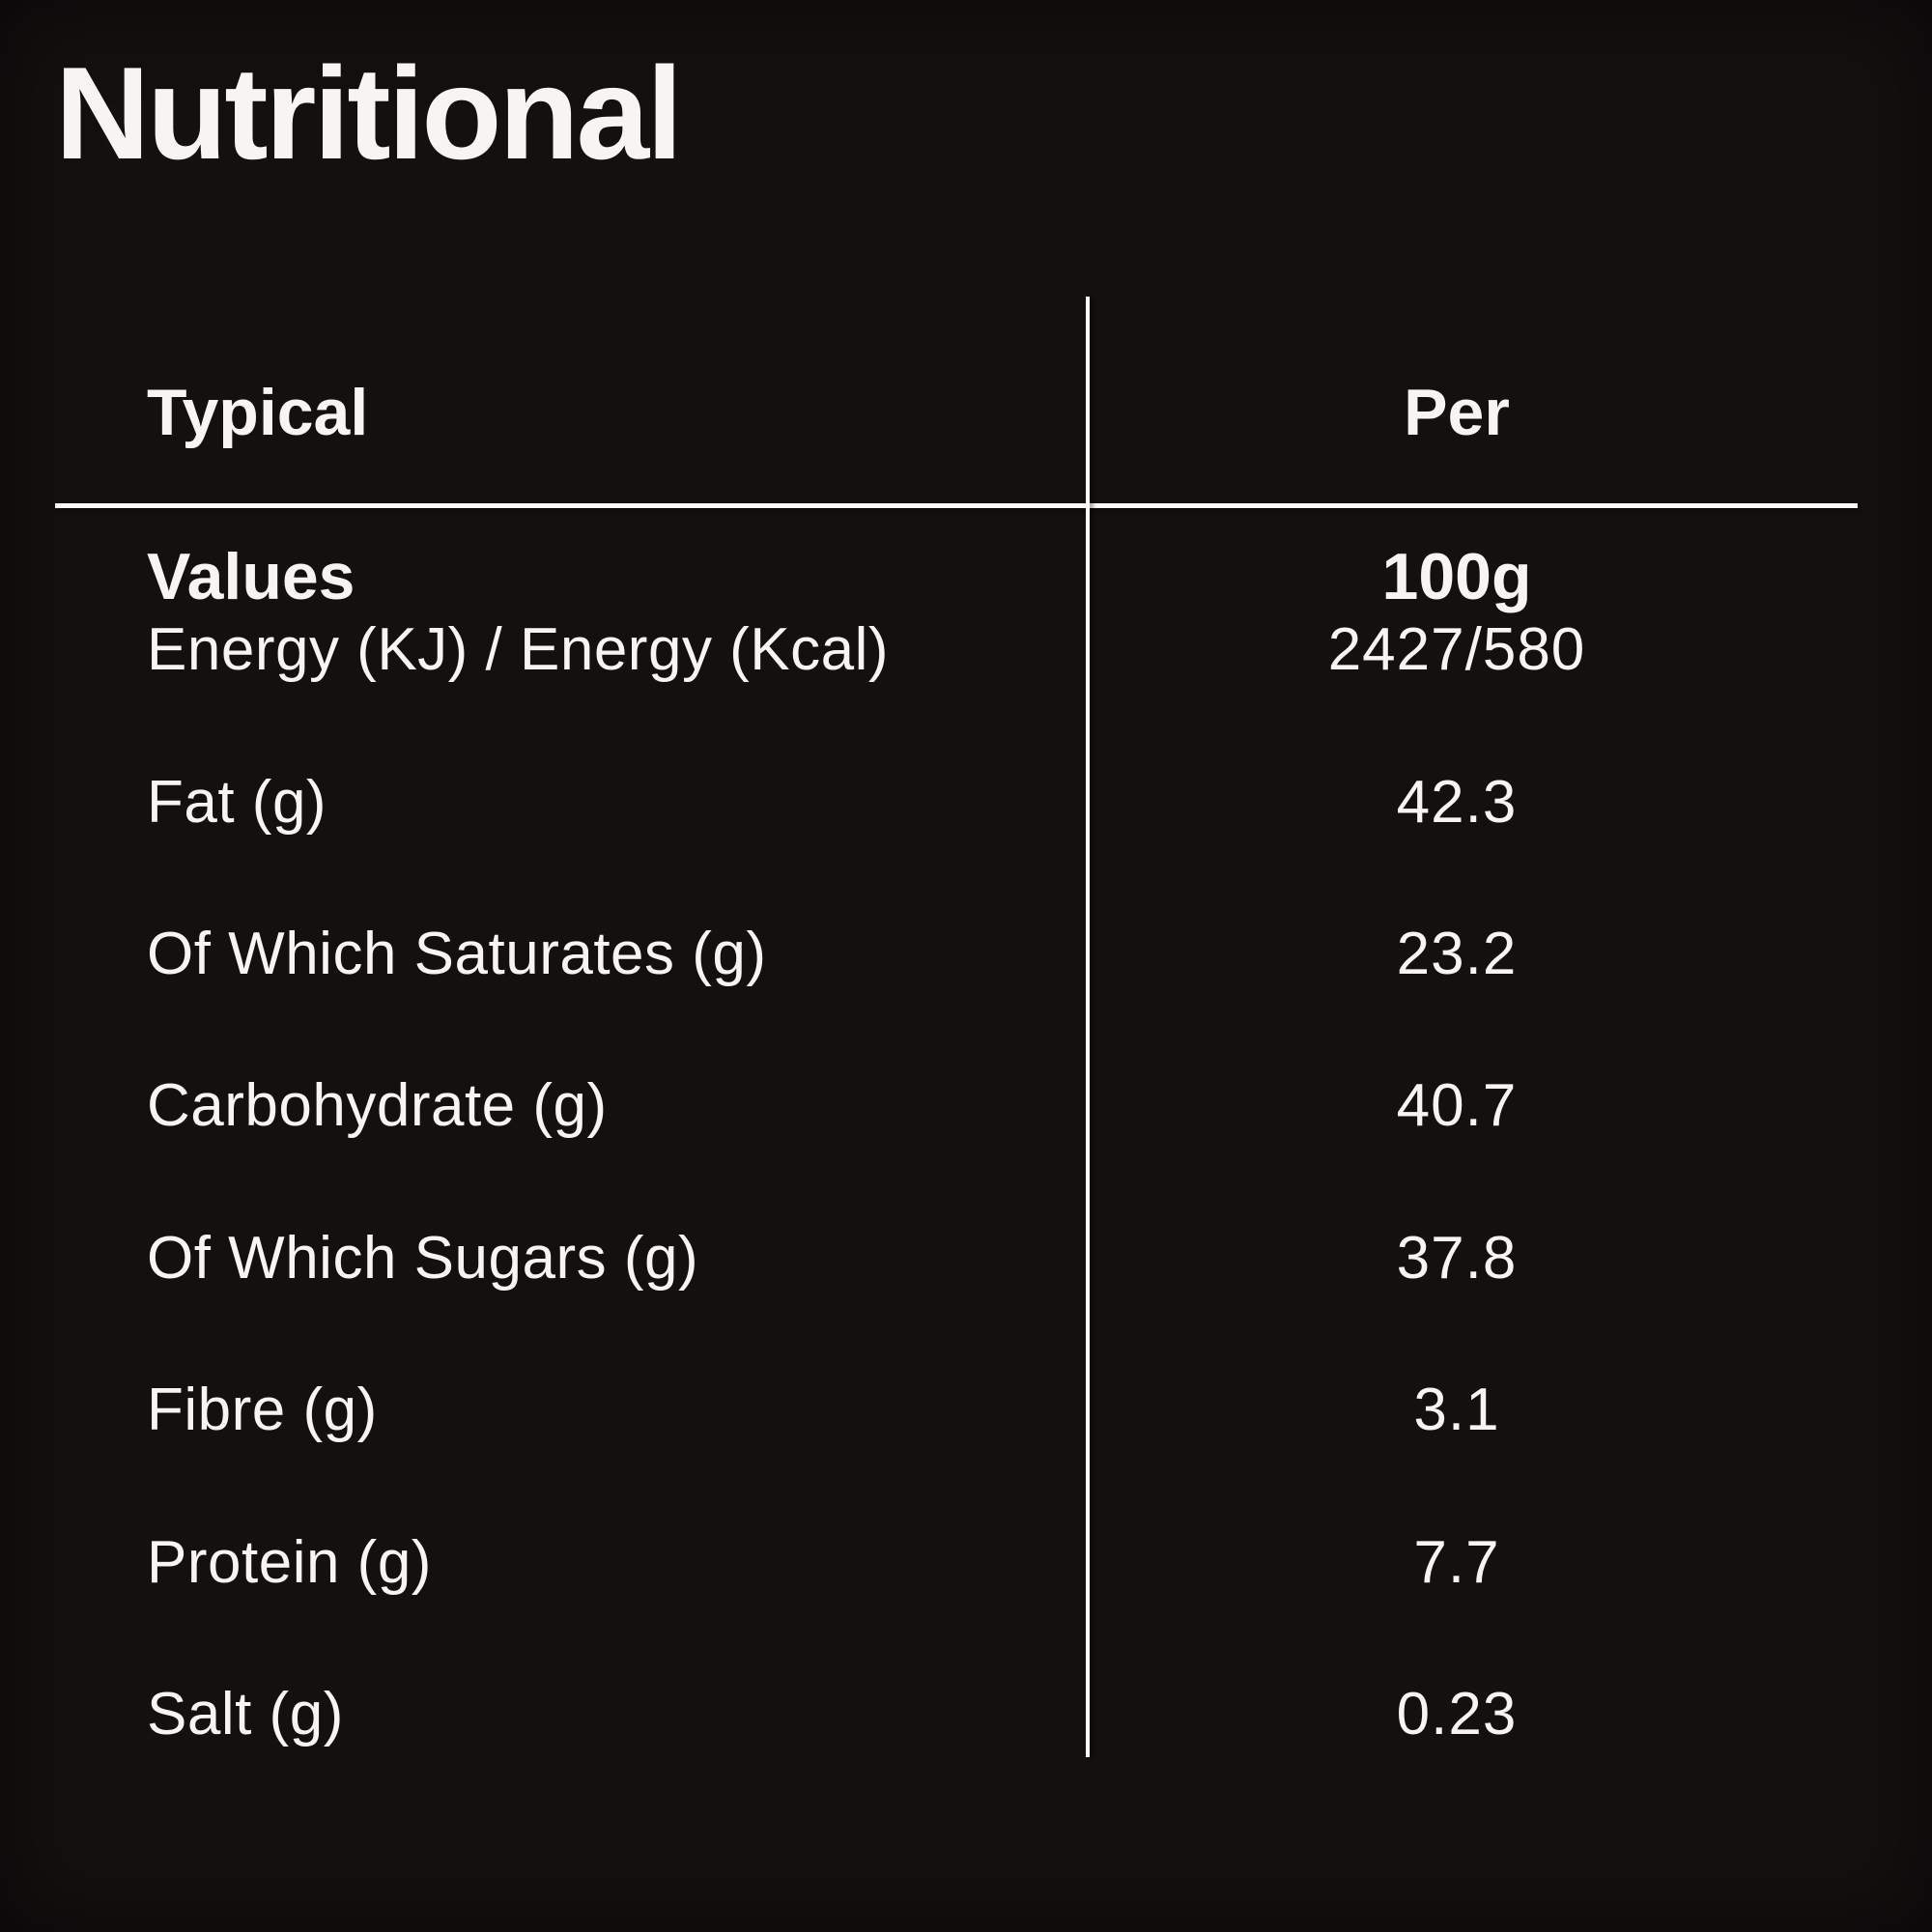 The image size is (1932, 1932). Describe the element at coordinates (966, 954) in the screenshot. I see `table-row: Of Which Saturates (g) 23.2` at that location.